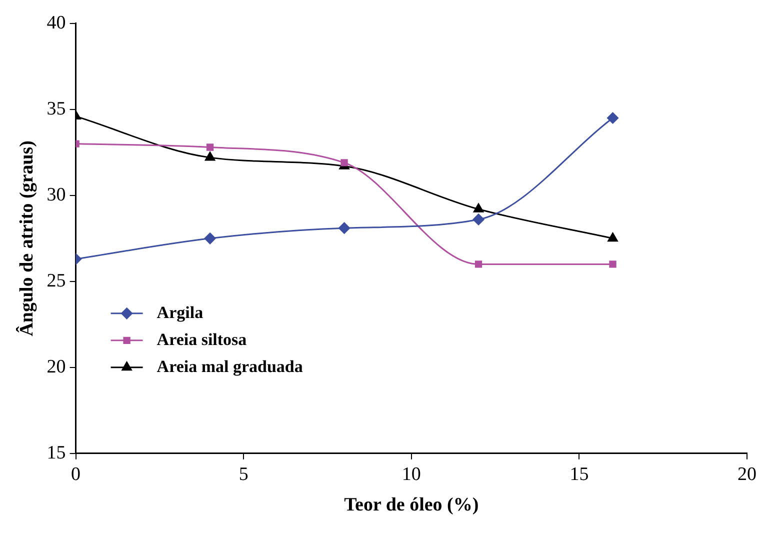 Image resolution: width=779 pixels, height=533 pixels. What do you see at coordinates (56, 109) in the screenshot?
I see `y-tick-label: 35` at bounding box center [56, 109].